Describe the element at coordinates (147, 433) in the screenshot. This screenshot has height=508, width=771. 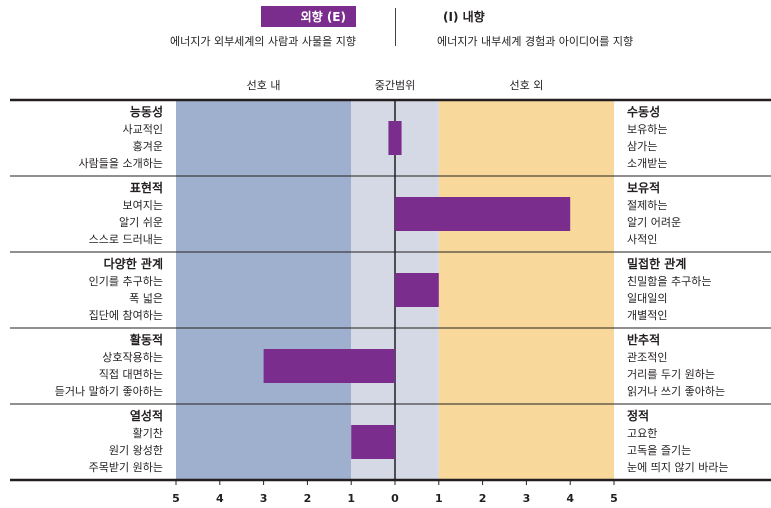
I see `left-facet-descriptor: 활기찬` at that location.